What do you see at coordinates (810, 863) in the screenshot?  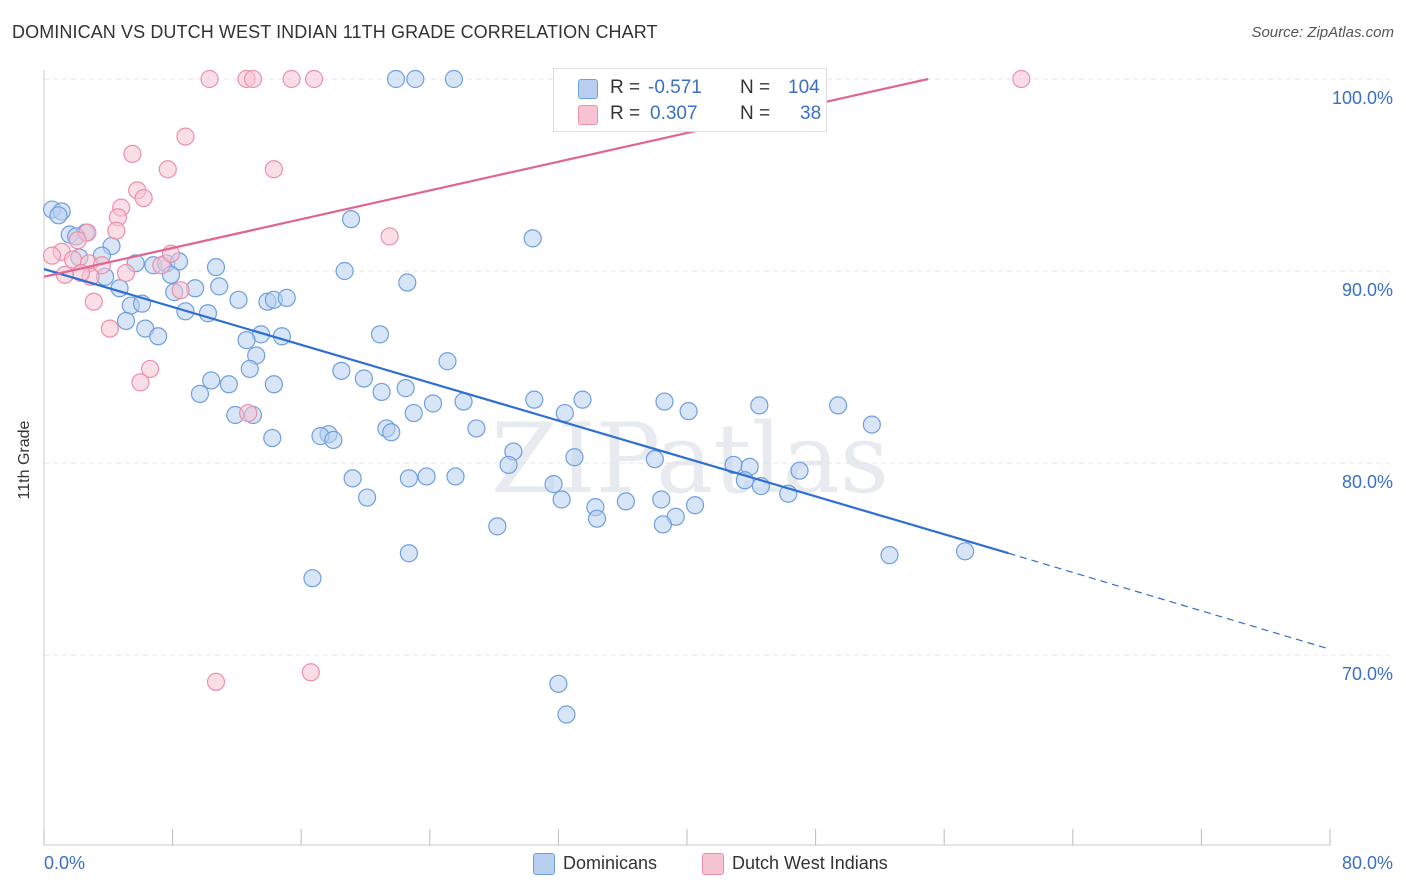 I see `legend-label: Dutch West Indians` at bounding box center [810, 863].